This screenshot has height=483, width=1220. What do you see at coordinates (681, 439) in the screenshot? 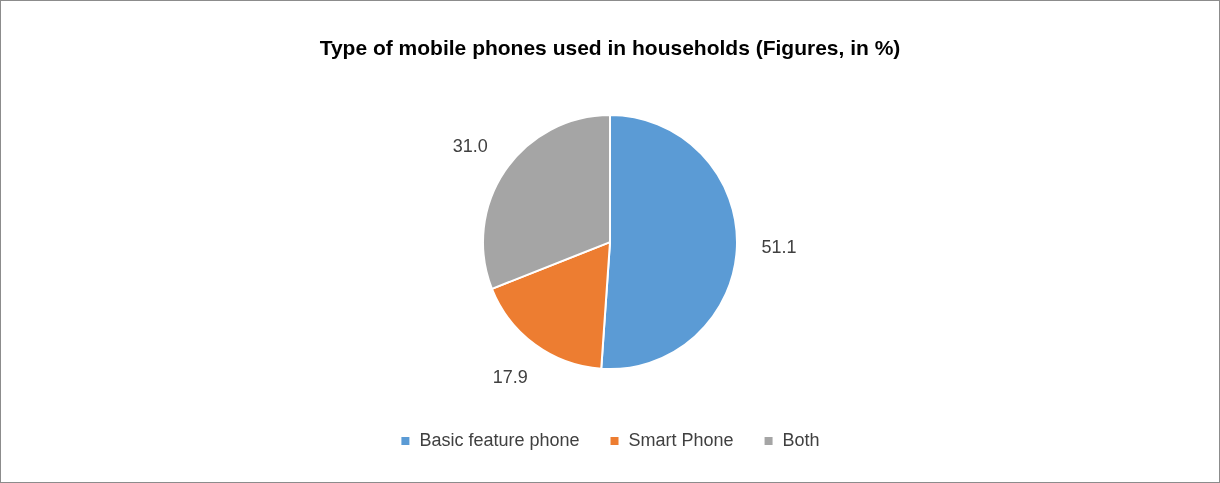
I see `legend-label: Smart Phone` at bounding box center [681, 439].